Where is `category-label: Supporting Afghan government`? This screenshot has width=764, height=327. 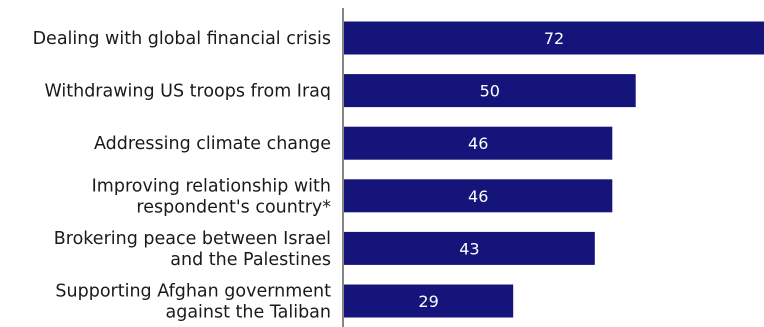 category-label: Supporting Afghan government is located at coordinates (193, 292).